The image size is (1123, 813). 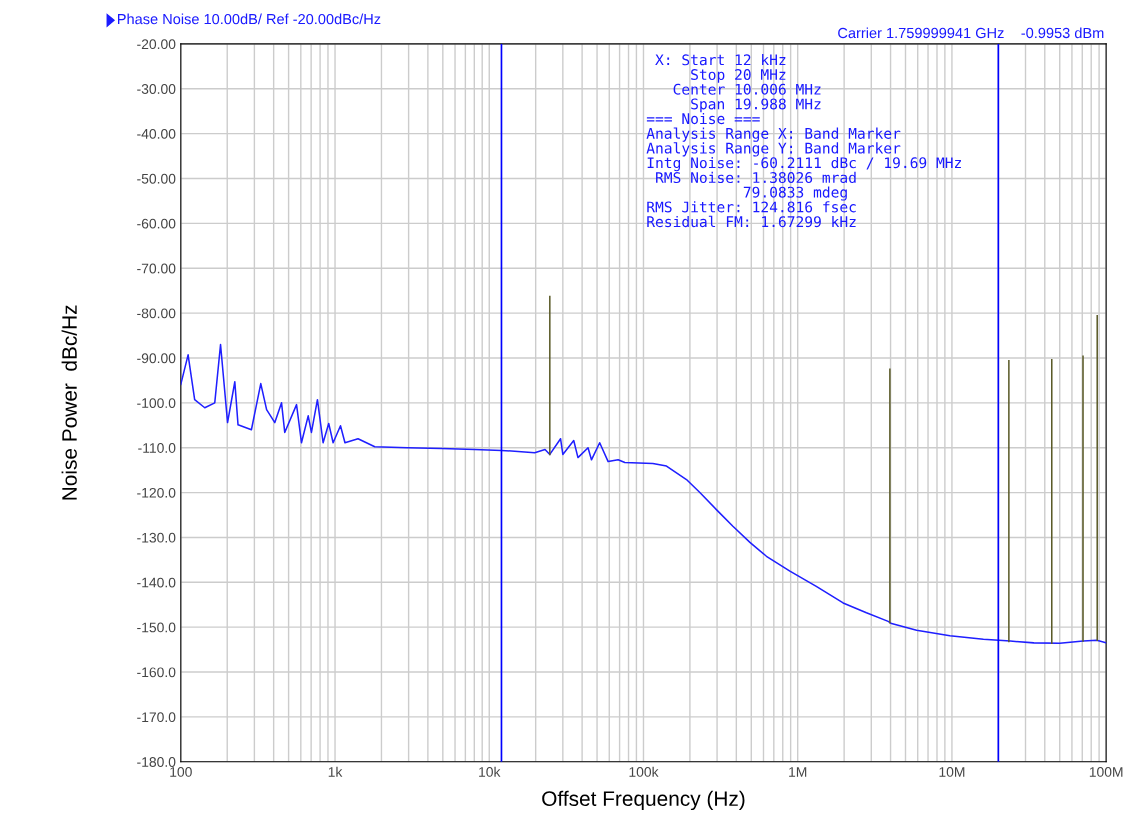 What do you see at coordinates (804, 164) in the screenshot?
I see `annotation: Intg Noise: -60.2111 dBc / 19.69 MHz` at bounding box center [804, 164].